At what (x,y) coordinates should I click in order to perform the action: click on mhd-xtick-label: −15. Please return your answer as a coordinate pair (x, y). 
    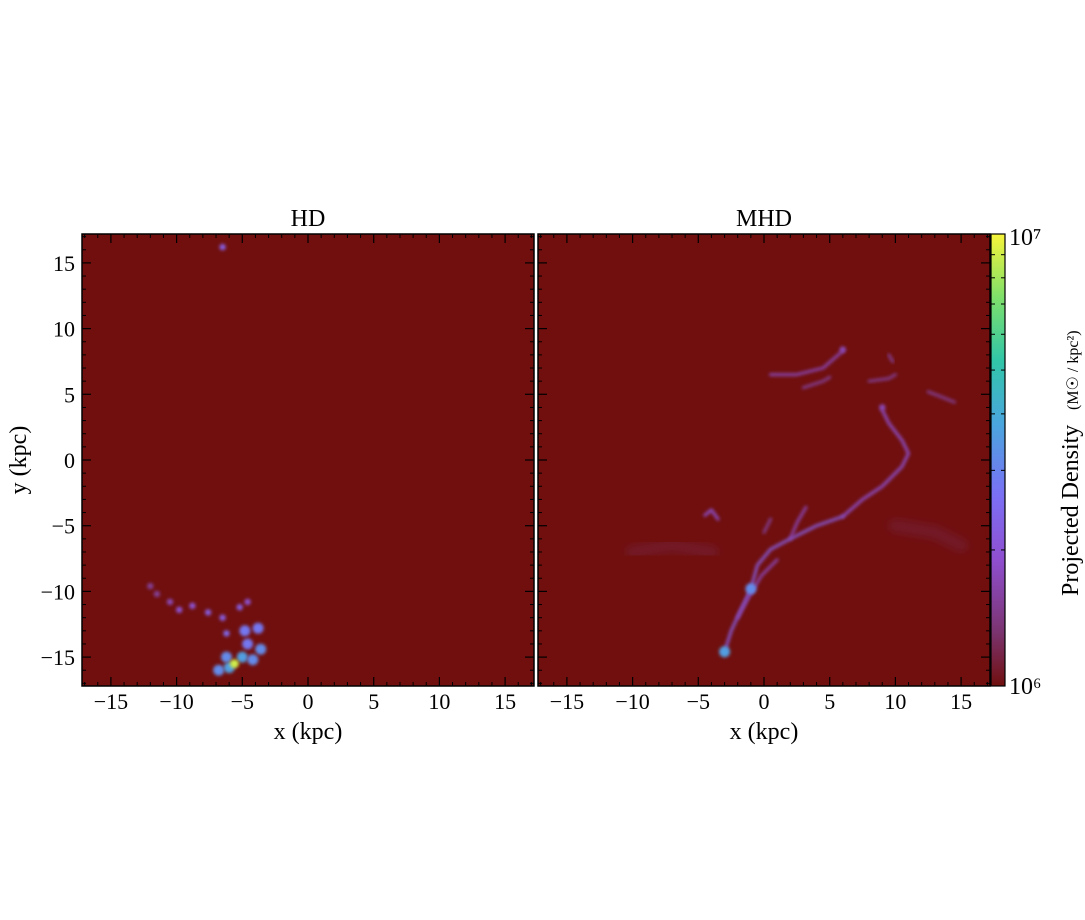
    Looking at the image, I should click on (567, 701).